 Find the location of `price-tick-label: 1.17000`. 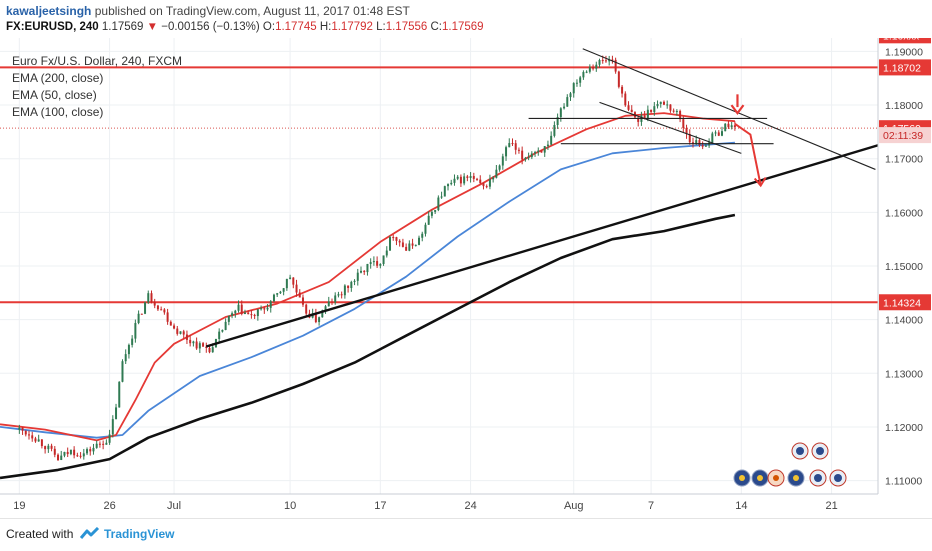

price-tick-label: 1.17000 is located at coordinates (904, 160).